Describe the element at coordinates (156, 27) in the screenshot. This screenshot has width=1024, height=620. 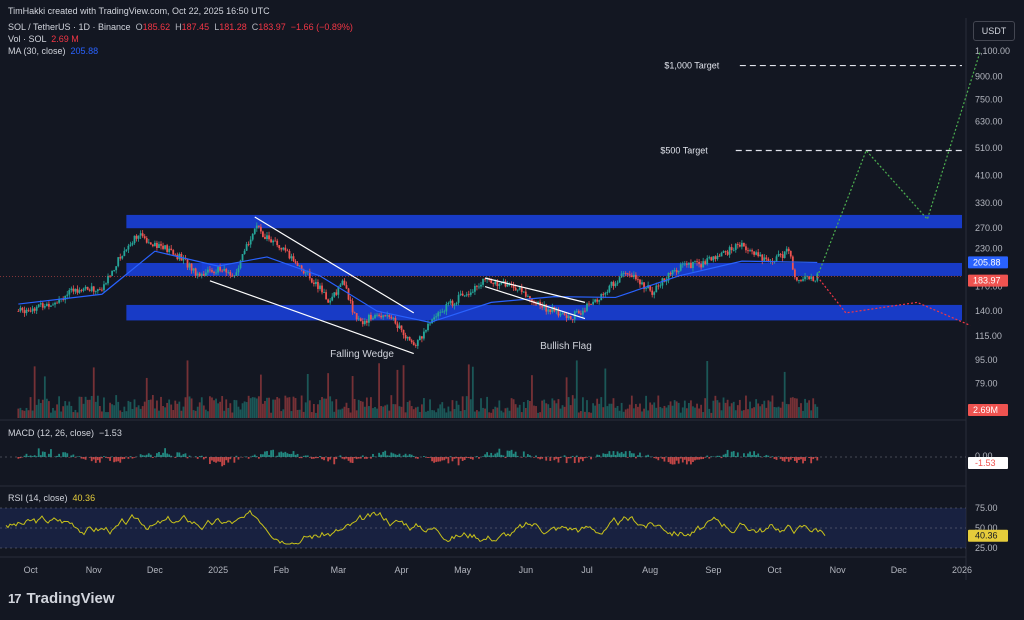
I see `ohlc-o: 185.62` at that location.